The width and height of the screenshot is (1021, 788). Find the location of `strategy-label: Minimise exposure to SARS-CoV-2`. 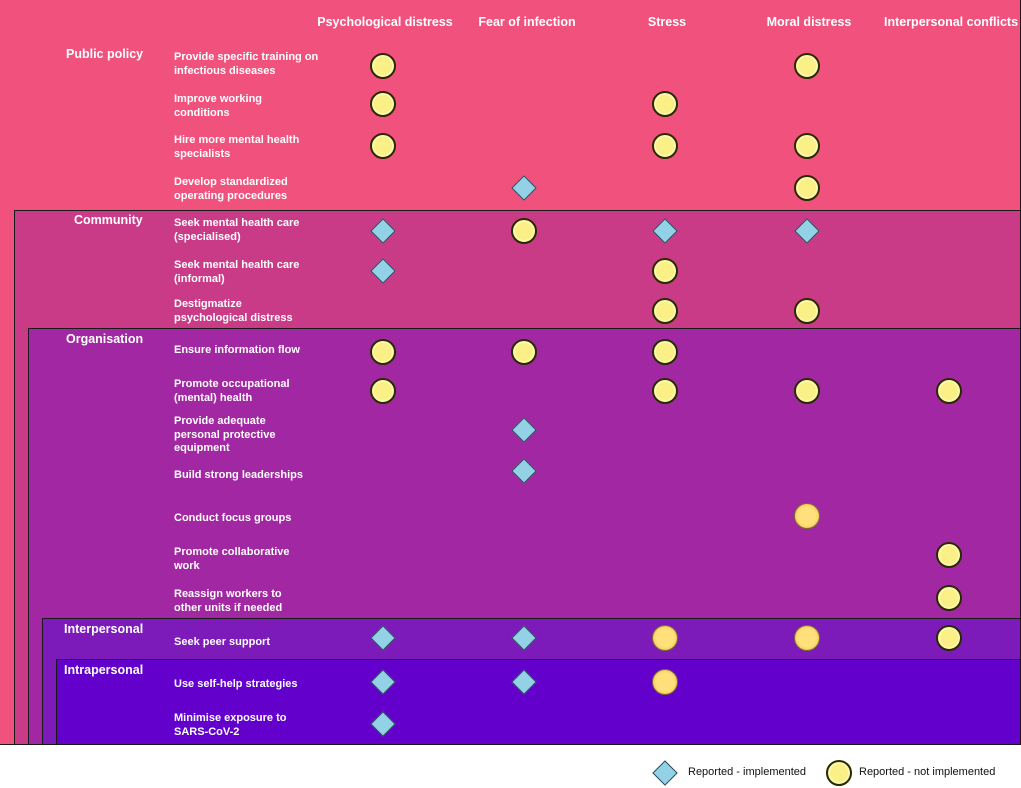

strategy-label: Minimise exposure to SARS-CoV-2 is located at coordinates (230, 725).